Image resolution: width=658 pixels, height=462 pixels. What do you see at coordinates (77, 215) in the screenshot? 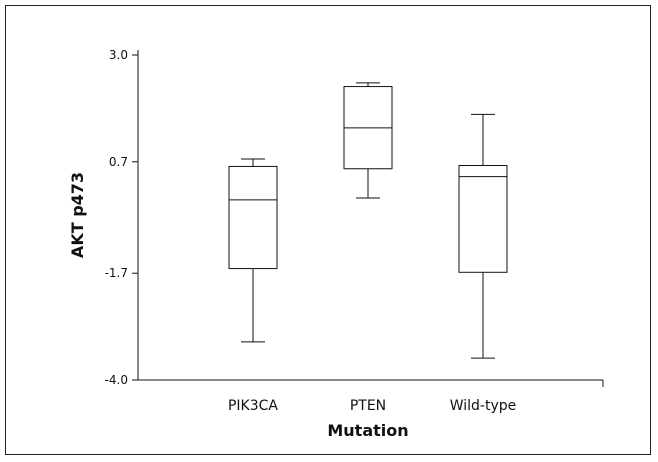
I see `y-axis-title: AKT p473` at bounding box center [77, 215].